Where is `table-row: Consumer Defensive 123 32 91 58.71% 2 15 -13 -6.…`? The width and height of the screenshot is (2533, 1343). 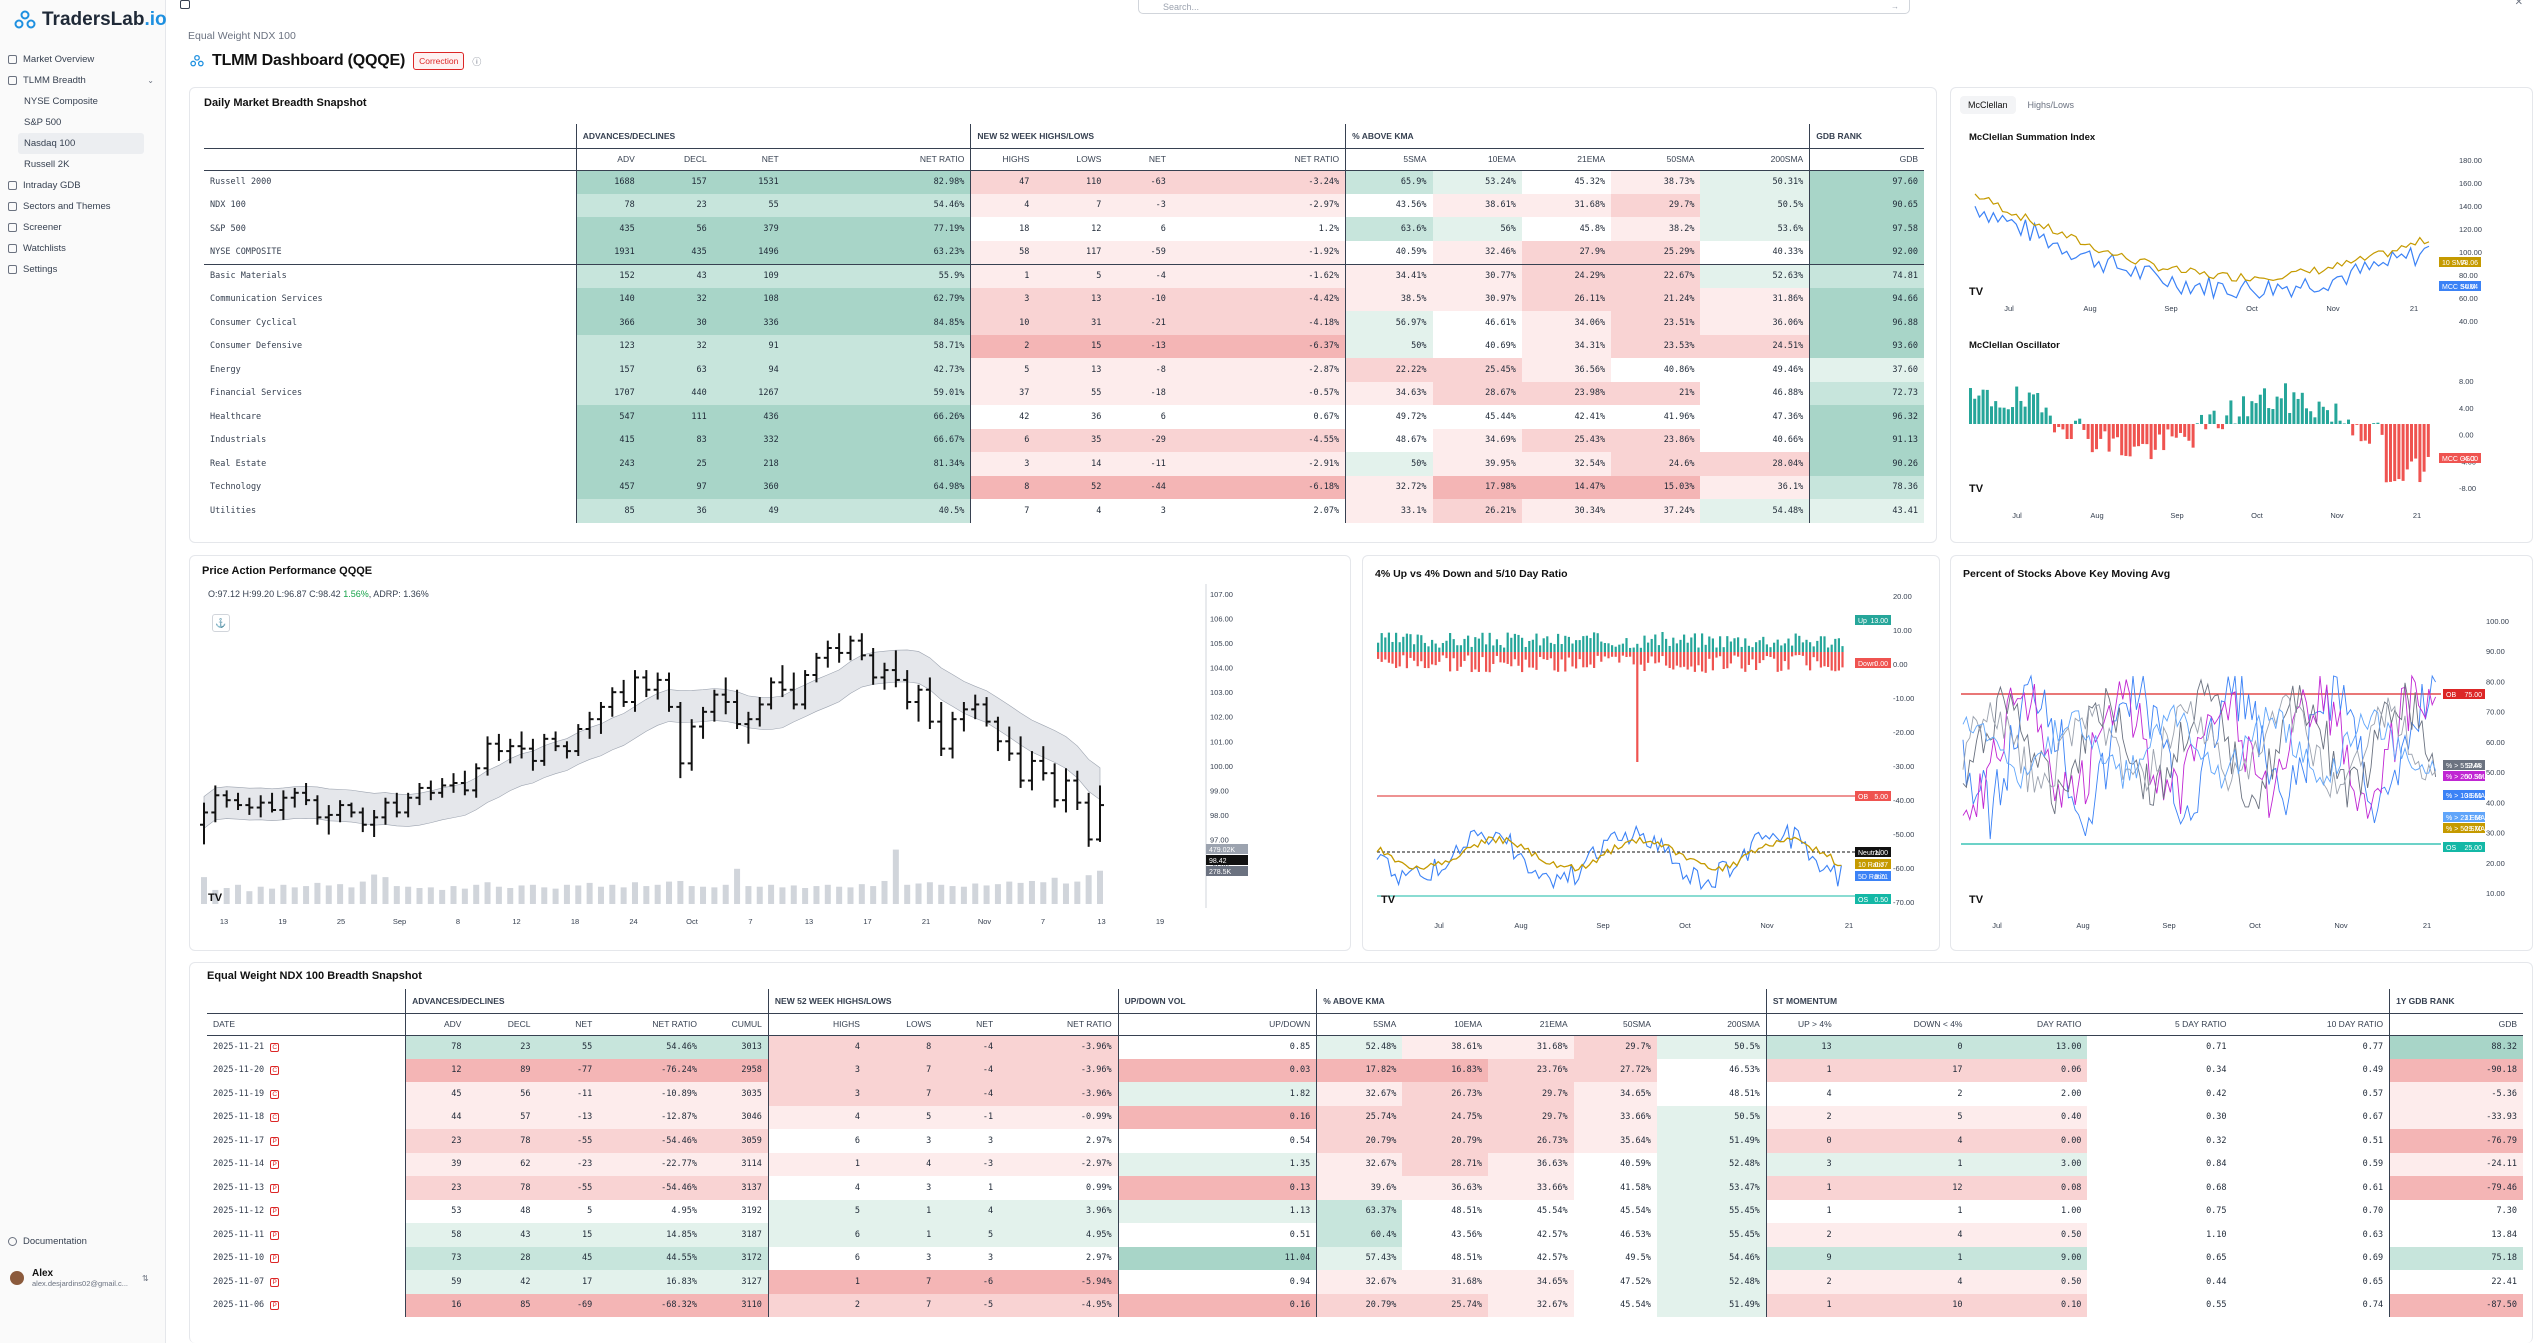 table-row: Consumer Defensive 123 32 91 58.71% 2 15 -13 -6.… is located at coordinates (1064, 346).